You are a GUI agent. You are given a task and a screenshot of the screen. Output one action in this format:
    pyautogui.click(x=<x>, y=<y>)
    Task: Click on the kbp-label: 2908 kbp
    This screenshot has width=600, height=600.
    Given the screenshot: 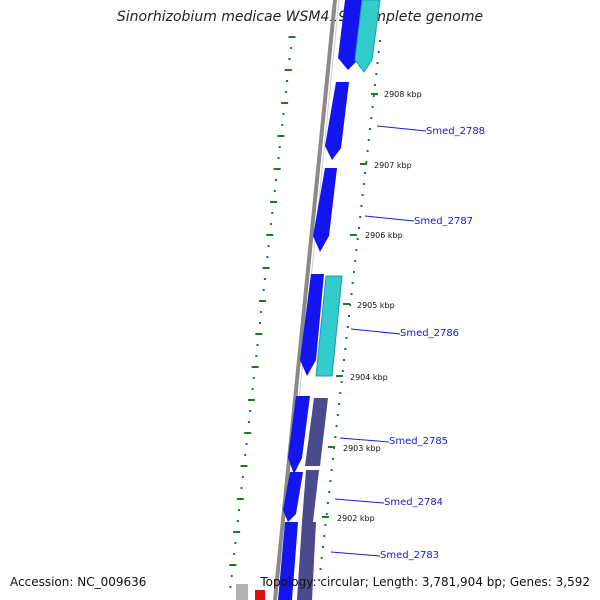 What is the action you would take?
    pyautogui.click(x=403, y=94)
    